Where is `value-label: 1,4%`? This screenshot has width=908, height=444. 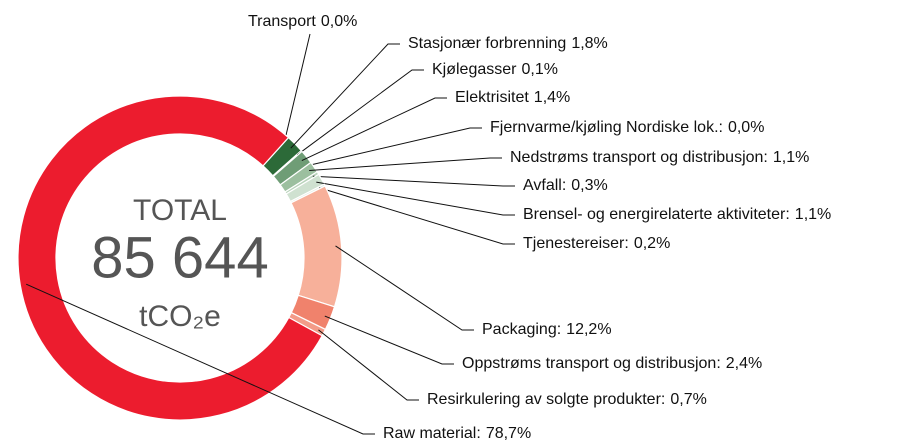
value-label: 1,4% is located at coordinates (552, 97).